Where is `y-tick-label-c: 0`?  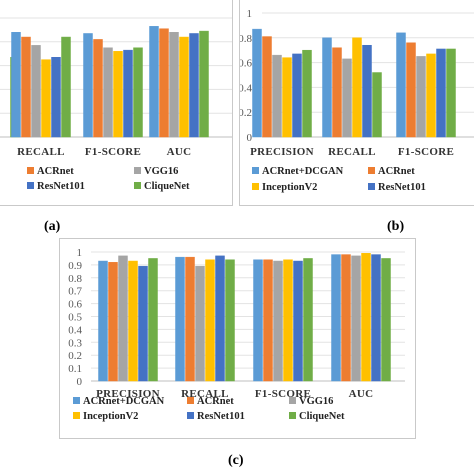 y-tick-label-c: 0 is located at coordinates (80, 382).